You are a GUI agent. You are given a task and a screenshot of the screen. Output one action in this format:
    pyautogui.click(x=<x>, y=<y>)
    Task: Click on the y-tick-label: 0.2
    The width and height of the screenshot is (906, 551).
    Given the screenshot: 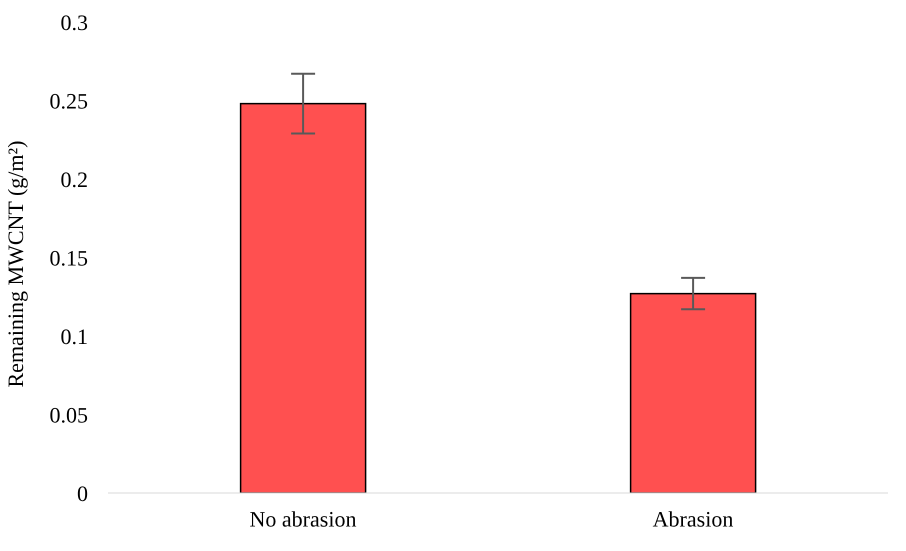 What is the action you would take?
    pyautogui.click(x=74, y=179)
    